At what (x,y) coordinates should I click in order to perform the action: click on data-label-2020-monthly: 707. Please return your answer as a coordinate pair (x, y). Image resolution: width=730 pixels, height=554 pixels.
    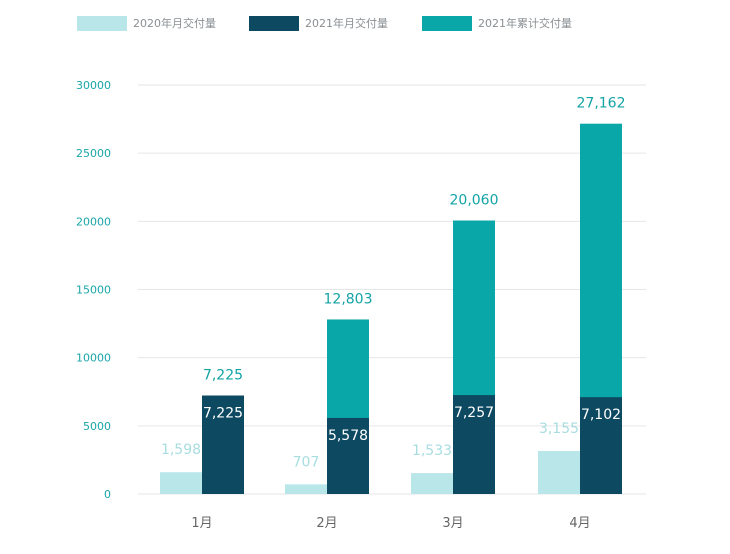
    Looking at the image, I should click on (306, 462).